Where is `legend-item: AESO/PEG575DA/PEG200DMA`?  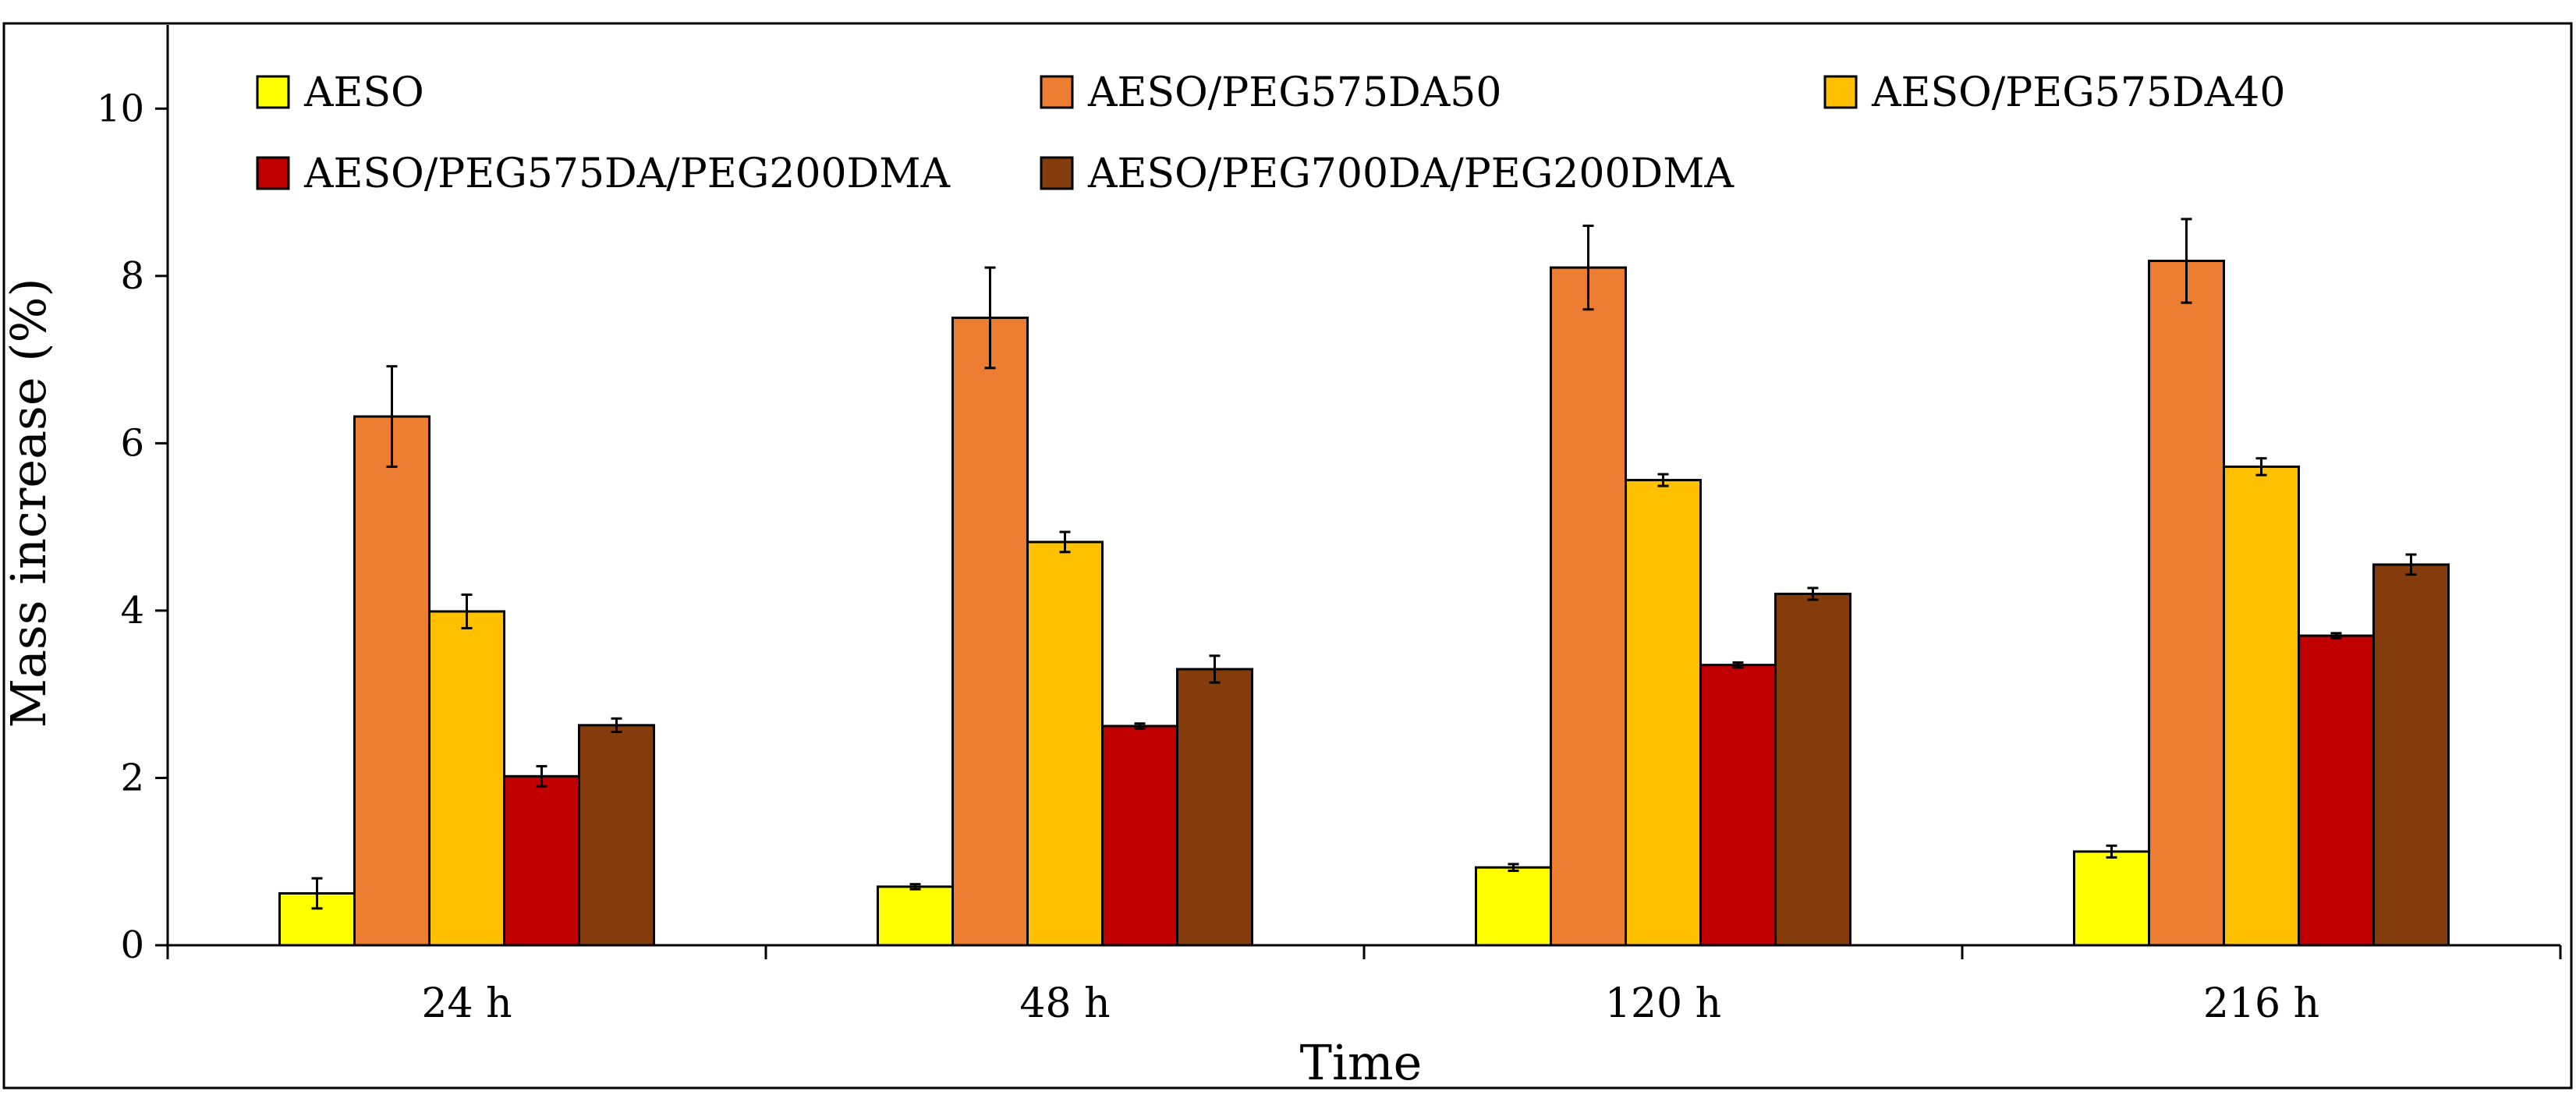
legend-item: AESO/PEG575DA/PEG200DMA is located at coordinates (603, 174).